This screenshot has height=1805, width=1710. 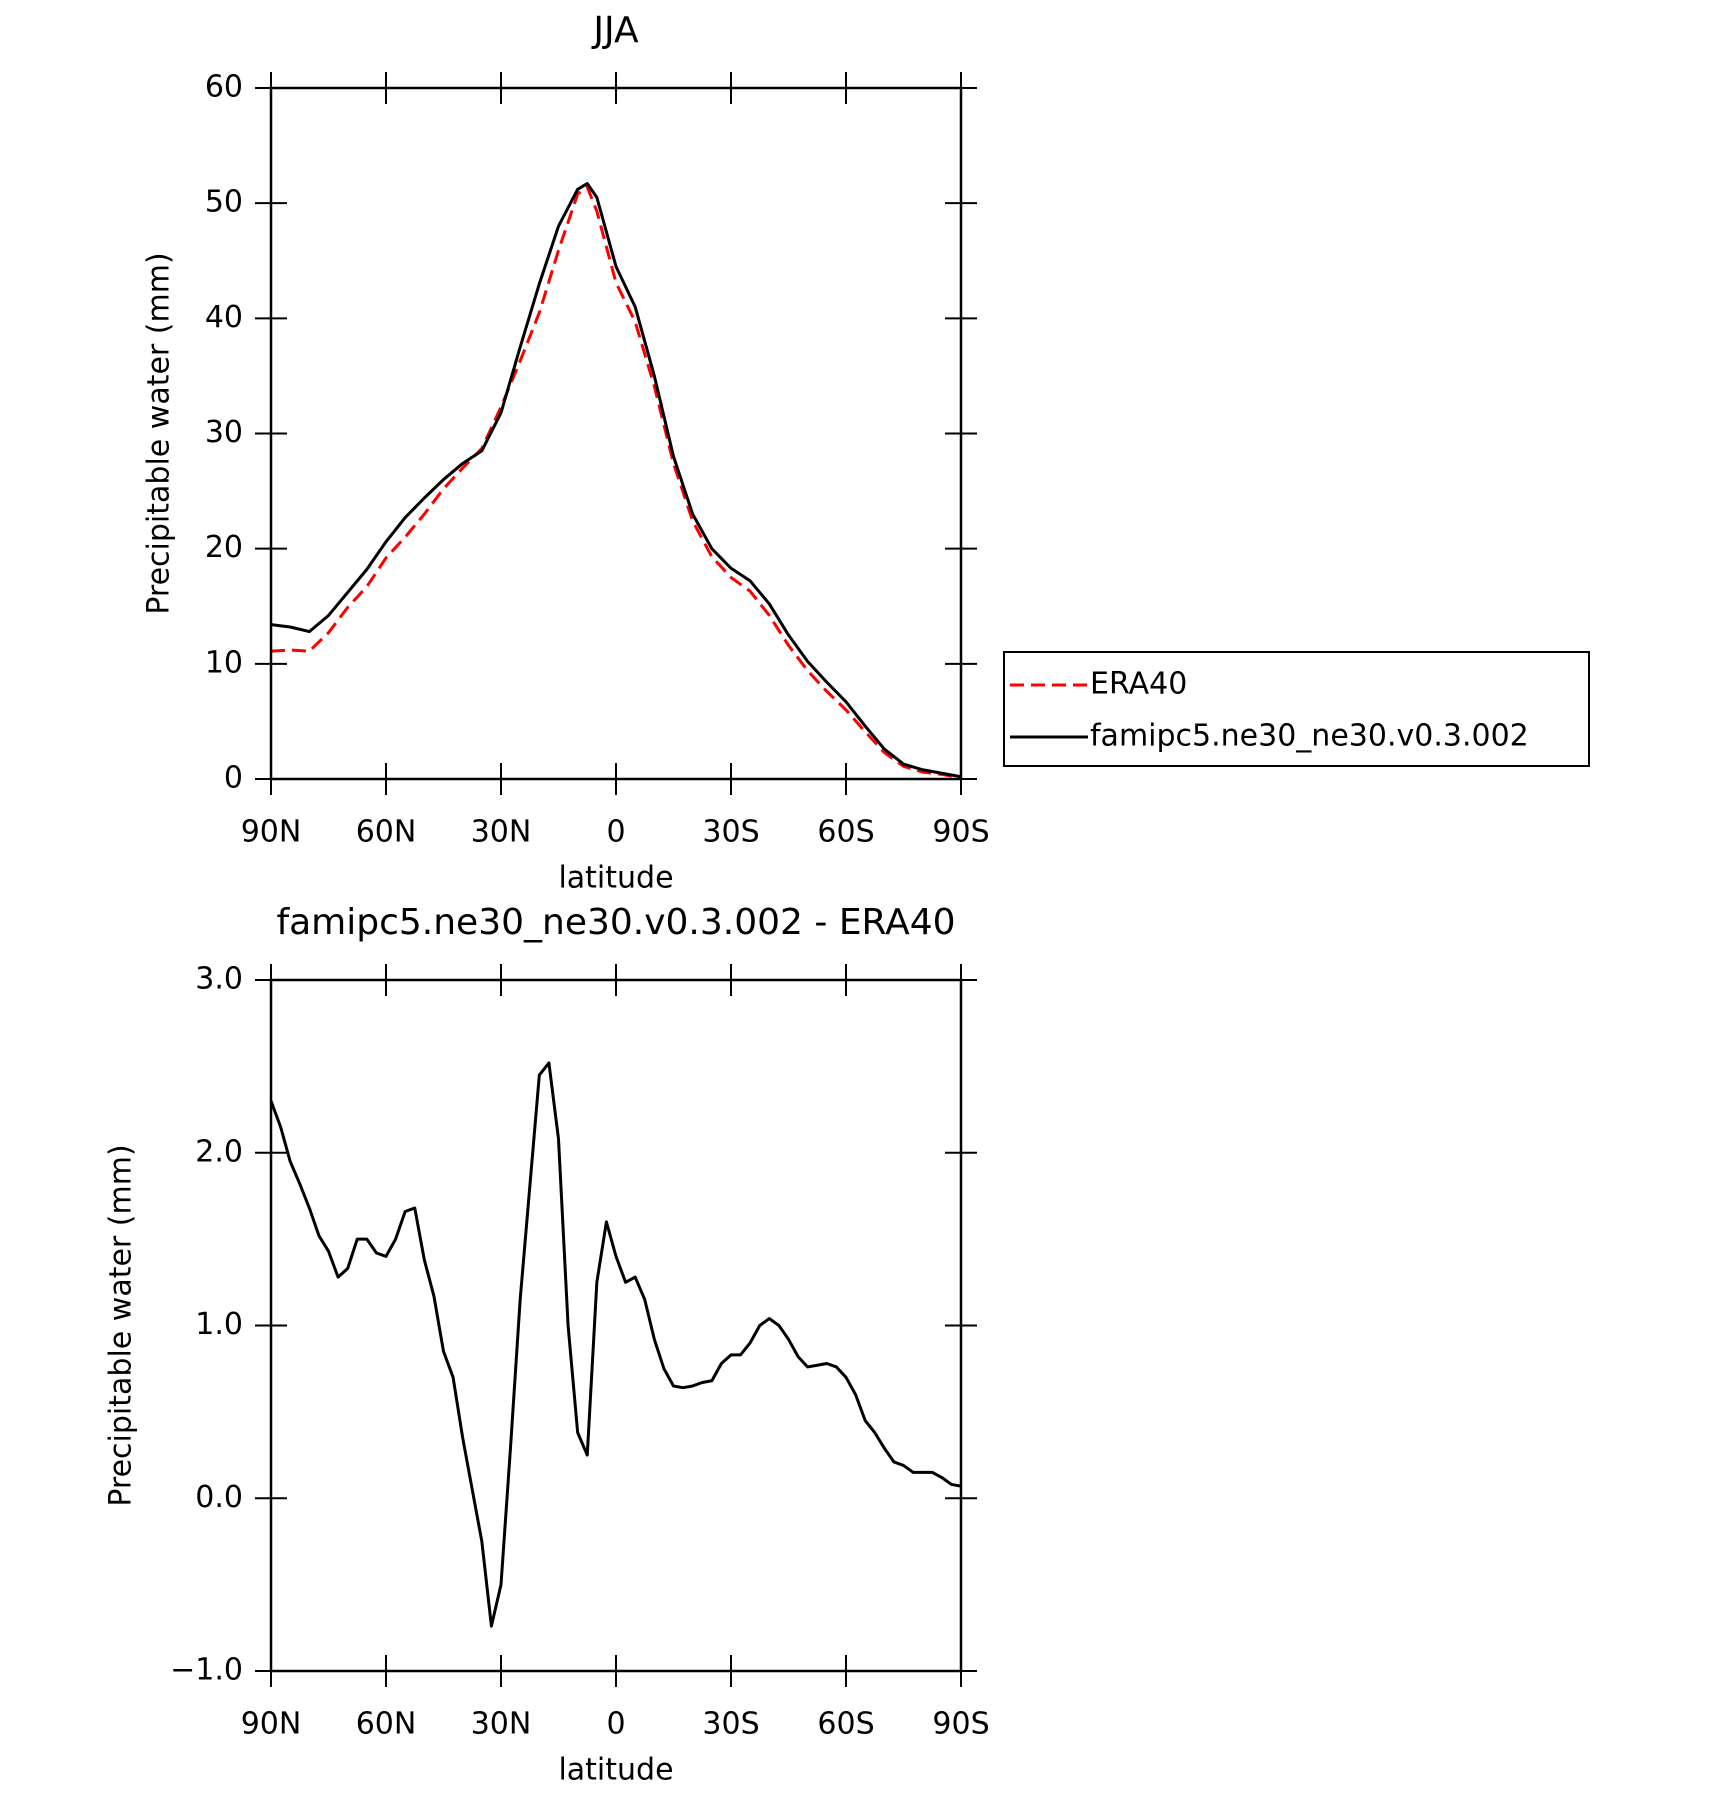 What do you see at coordinates (224, 547) in the screenshot?
I see `y-tick-label: 20` at bounding box center [224, 547].